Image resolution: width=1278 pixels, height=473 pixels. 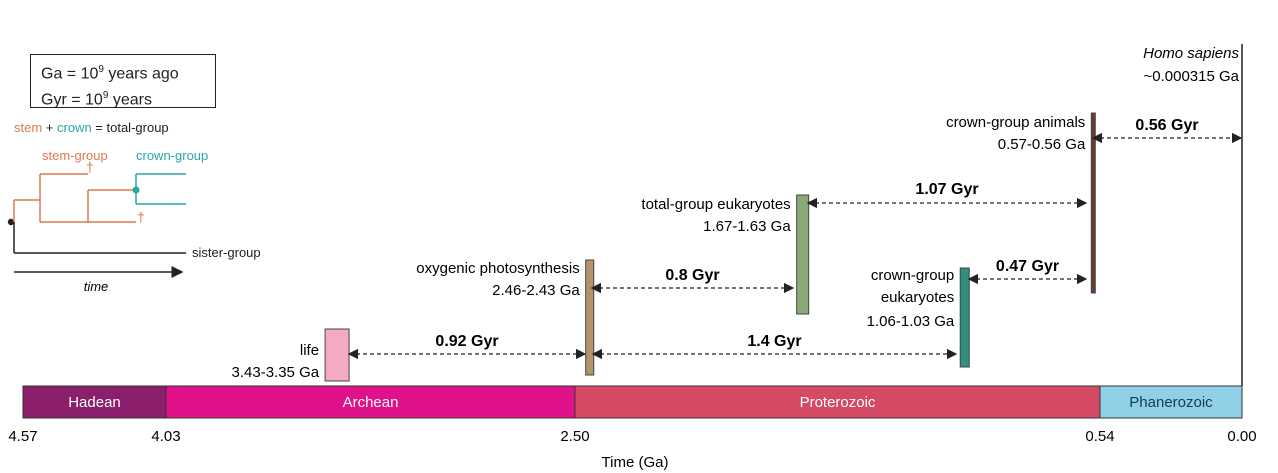 I want to click on event-range-oxygenic-photosynthesis: 2.46-2.43 Ga, so click(x=536, y=290).